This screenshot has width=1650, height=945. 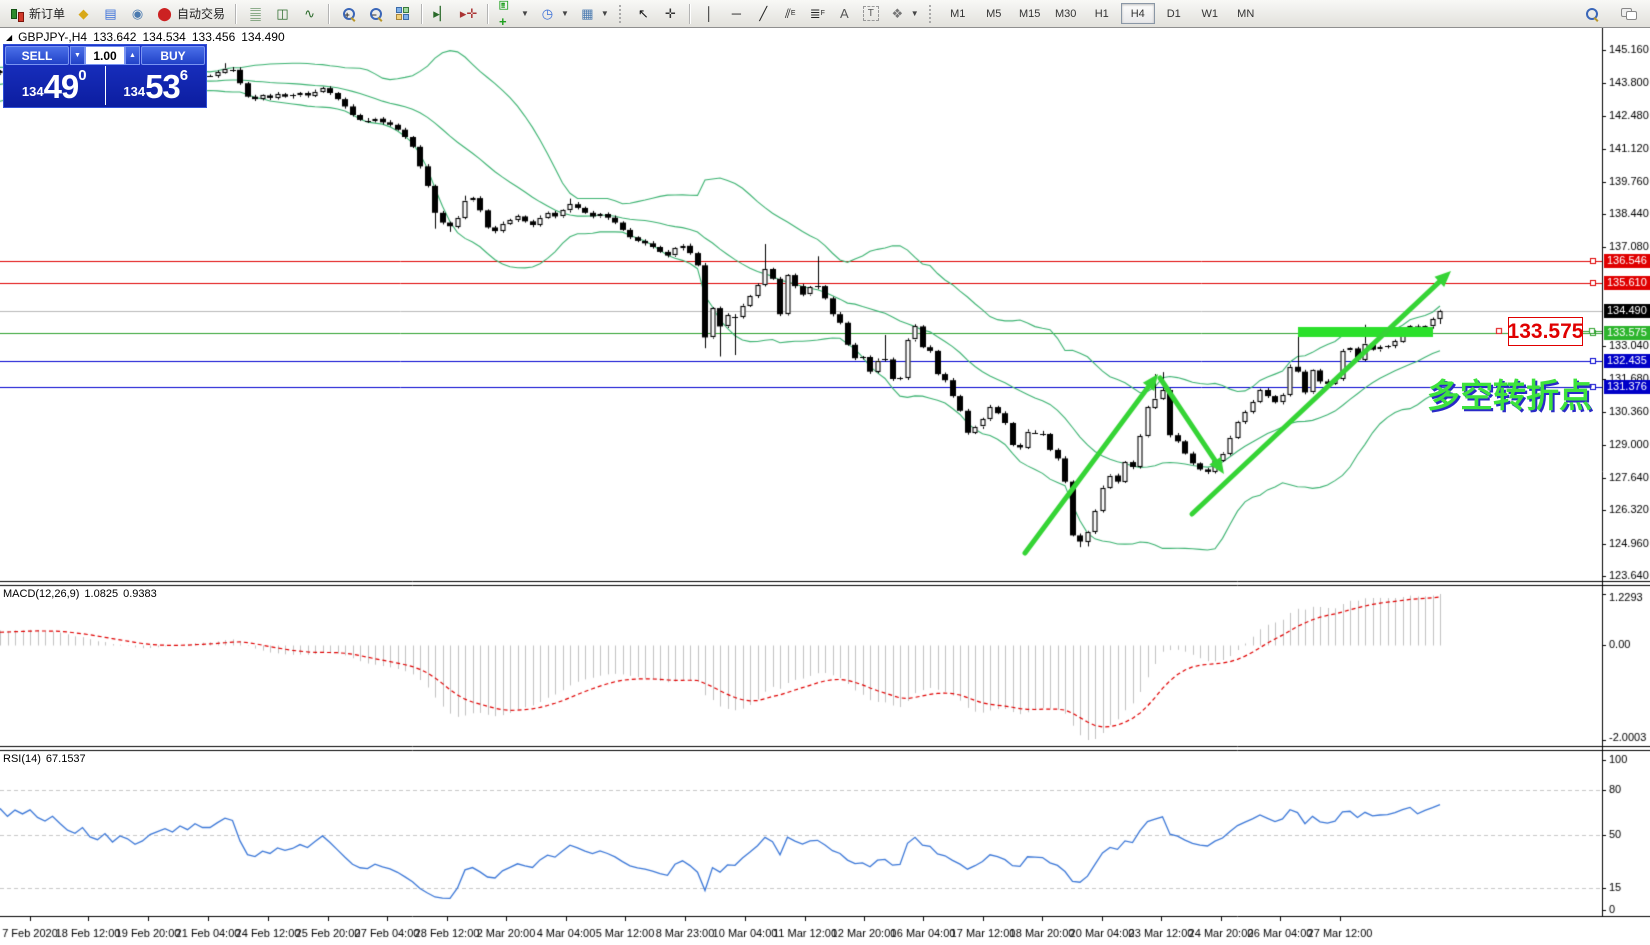 I want to click on equidistant-channel-button: ⫽ E, so click(x=790, y=14).